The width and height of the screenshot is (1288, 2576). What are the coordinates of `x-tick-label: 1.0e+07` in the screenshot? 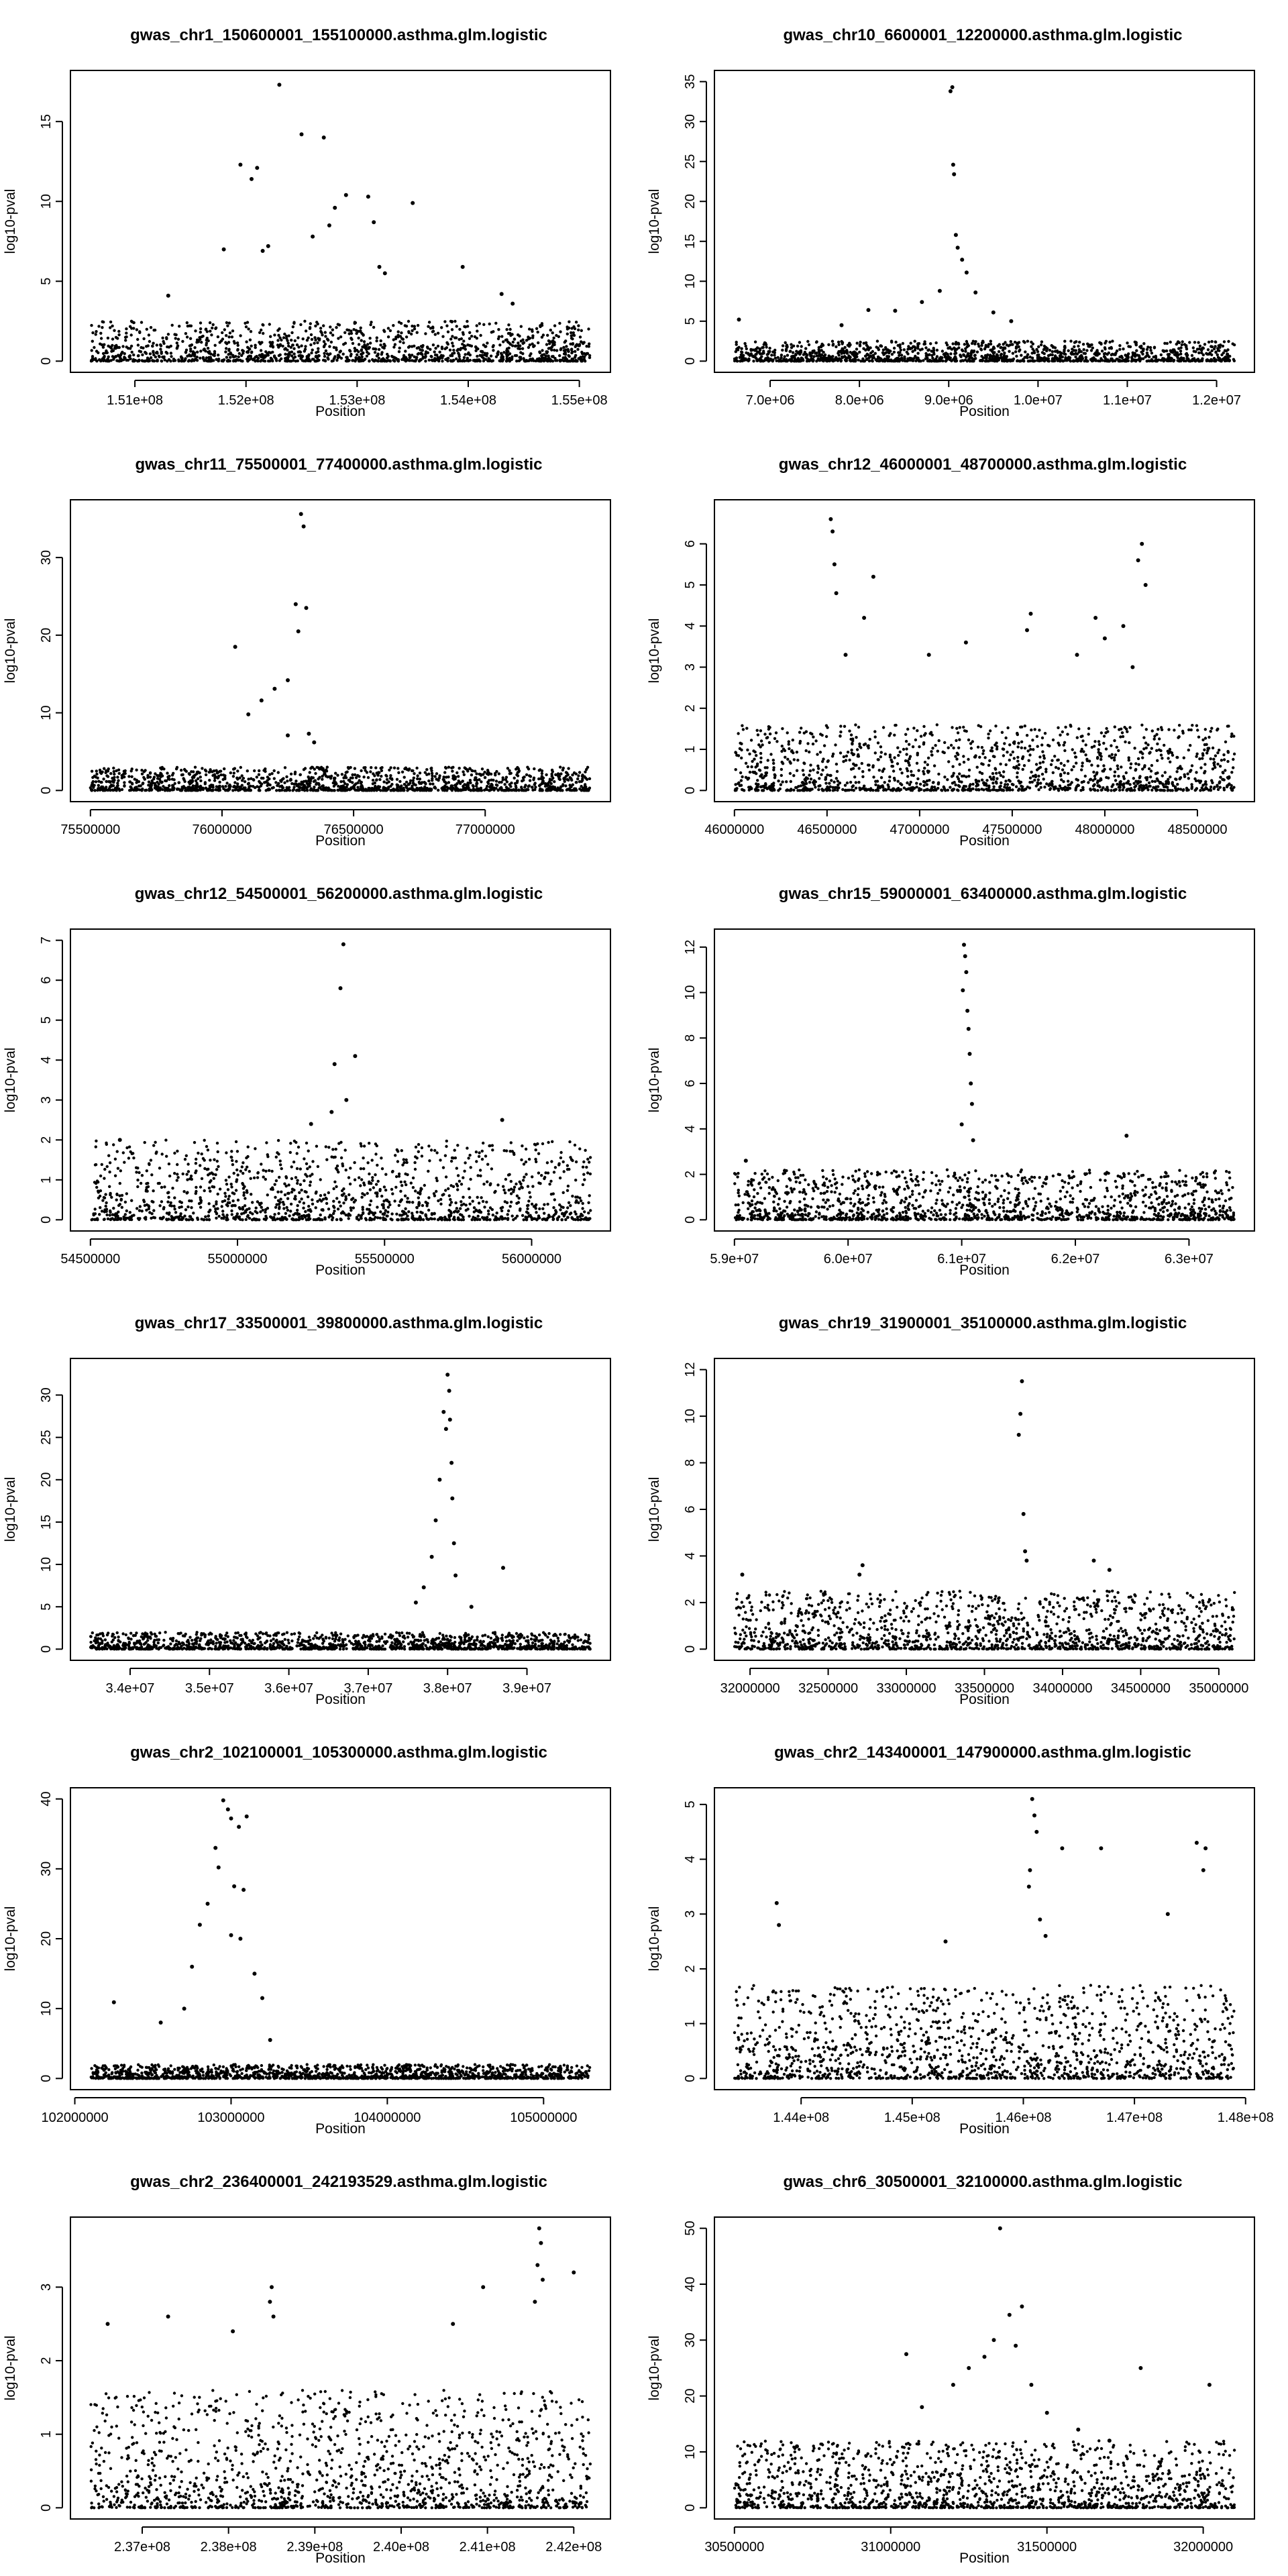 It's located at (1038, 400).